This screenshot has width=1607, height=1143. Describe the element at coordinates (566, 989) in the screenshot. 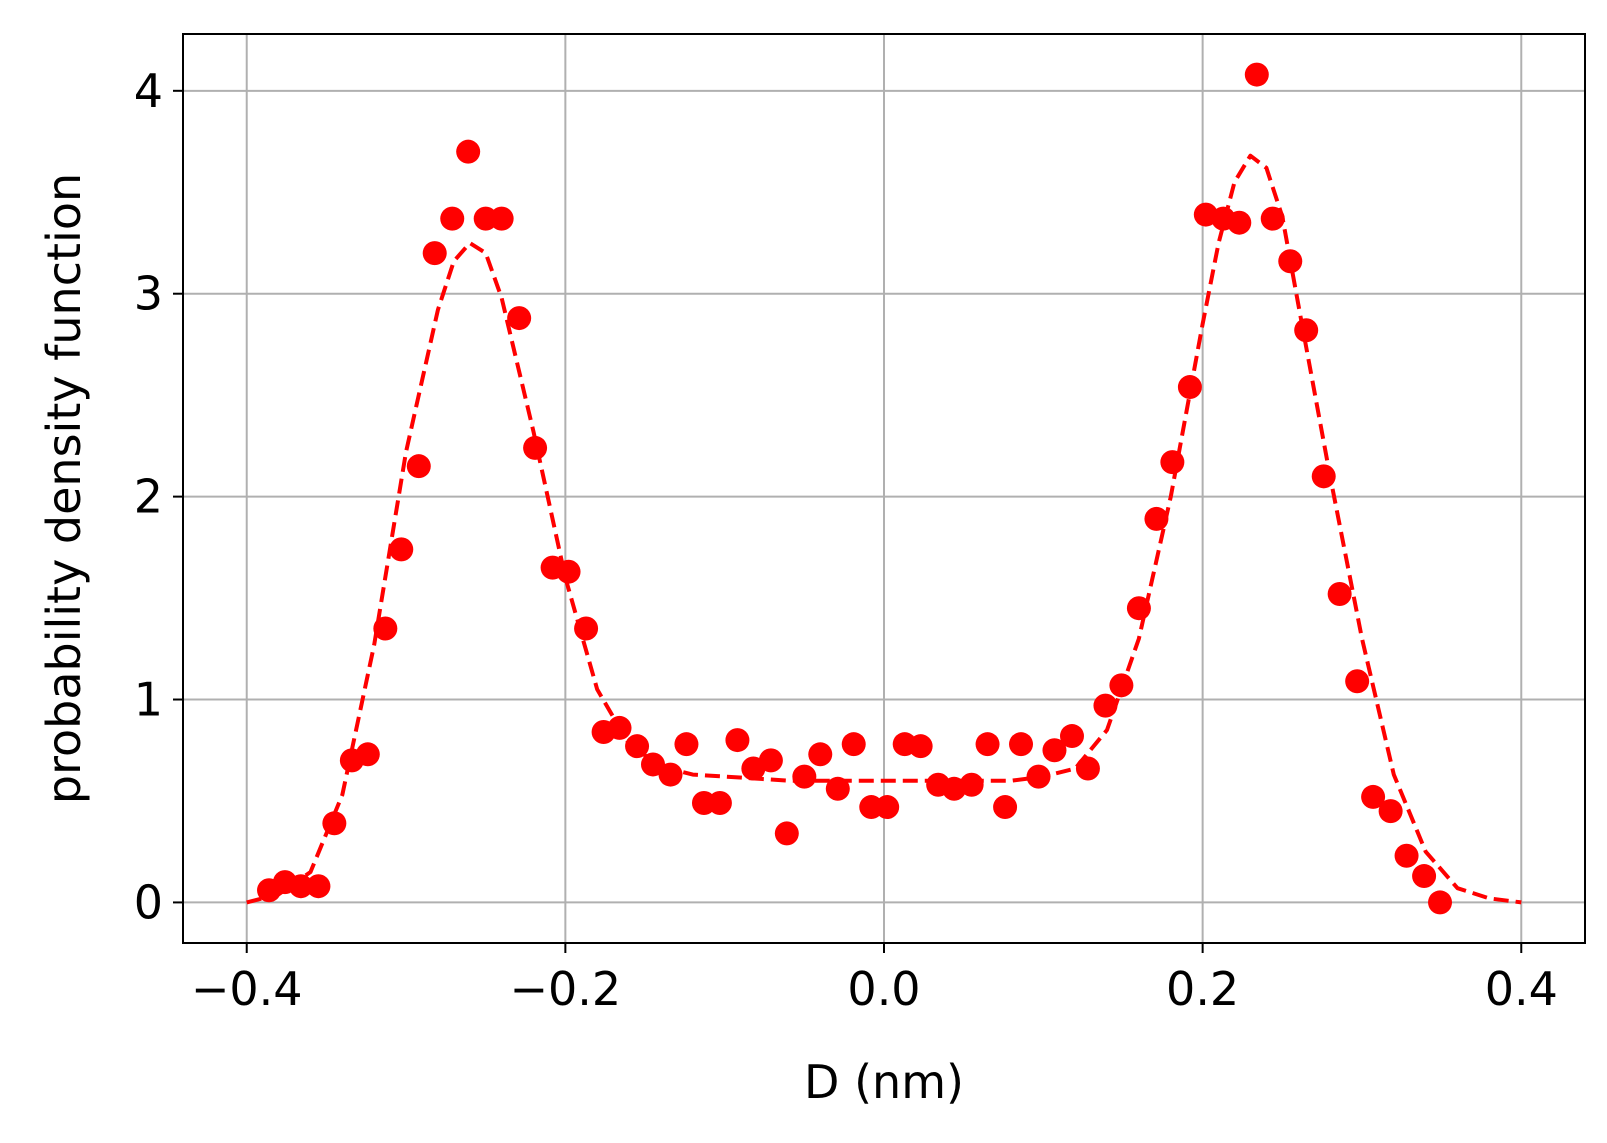

I see `x-tick-label: −0.2` at that location.